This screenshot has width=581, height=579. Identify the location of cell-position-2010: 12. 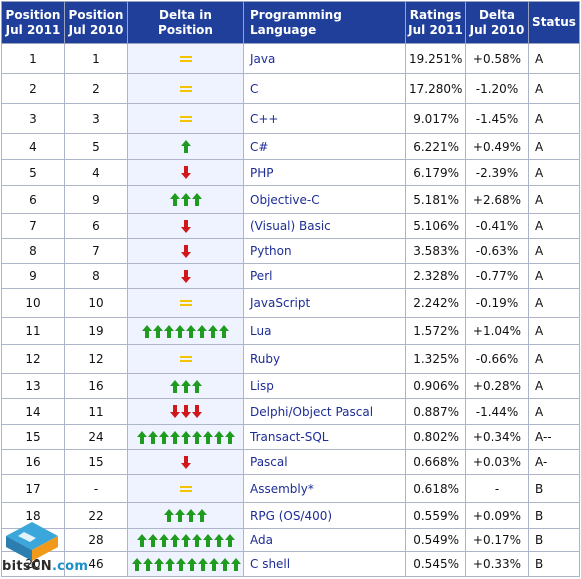
(96, 359).